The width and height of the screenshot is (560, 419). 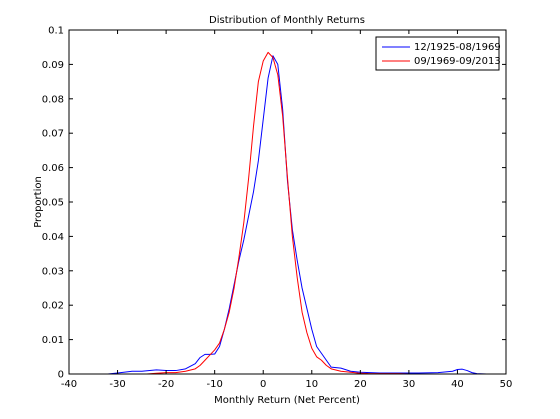 I want to click on y-tick-label: 0.06, so click(x=53, y=168).